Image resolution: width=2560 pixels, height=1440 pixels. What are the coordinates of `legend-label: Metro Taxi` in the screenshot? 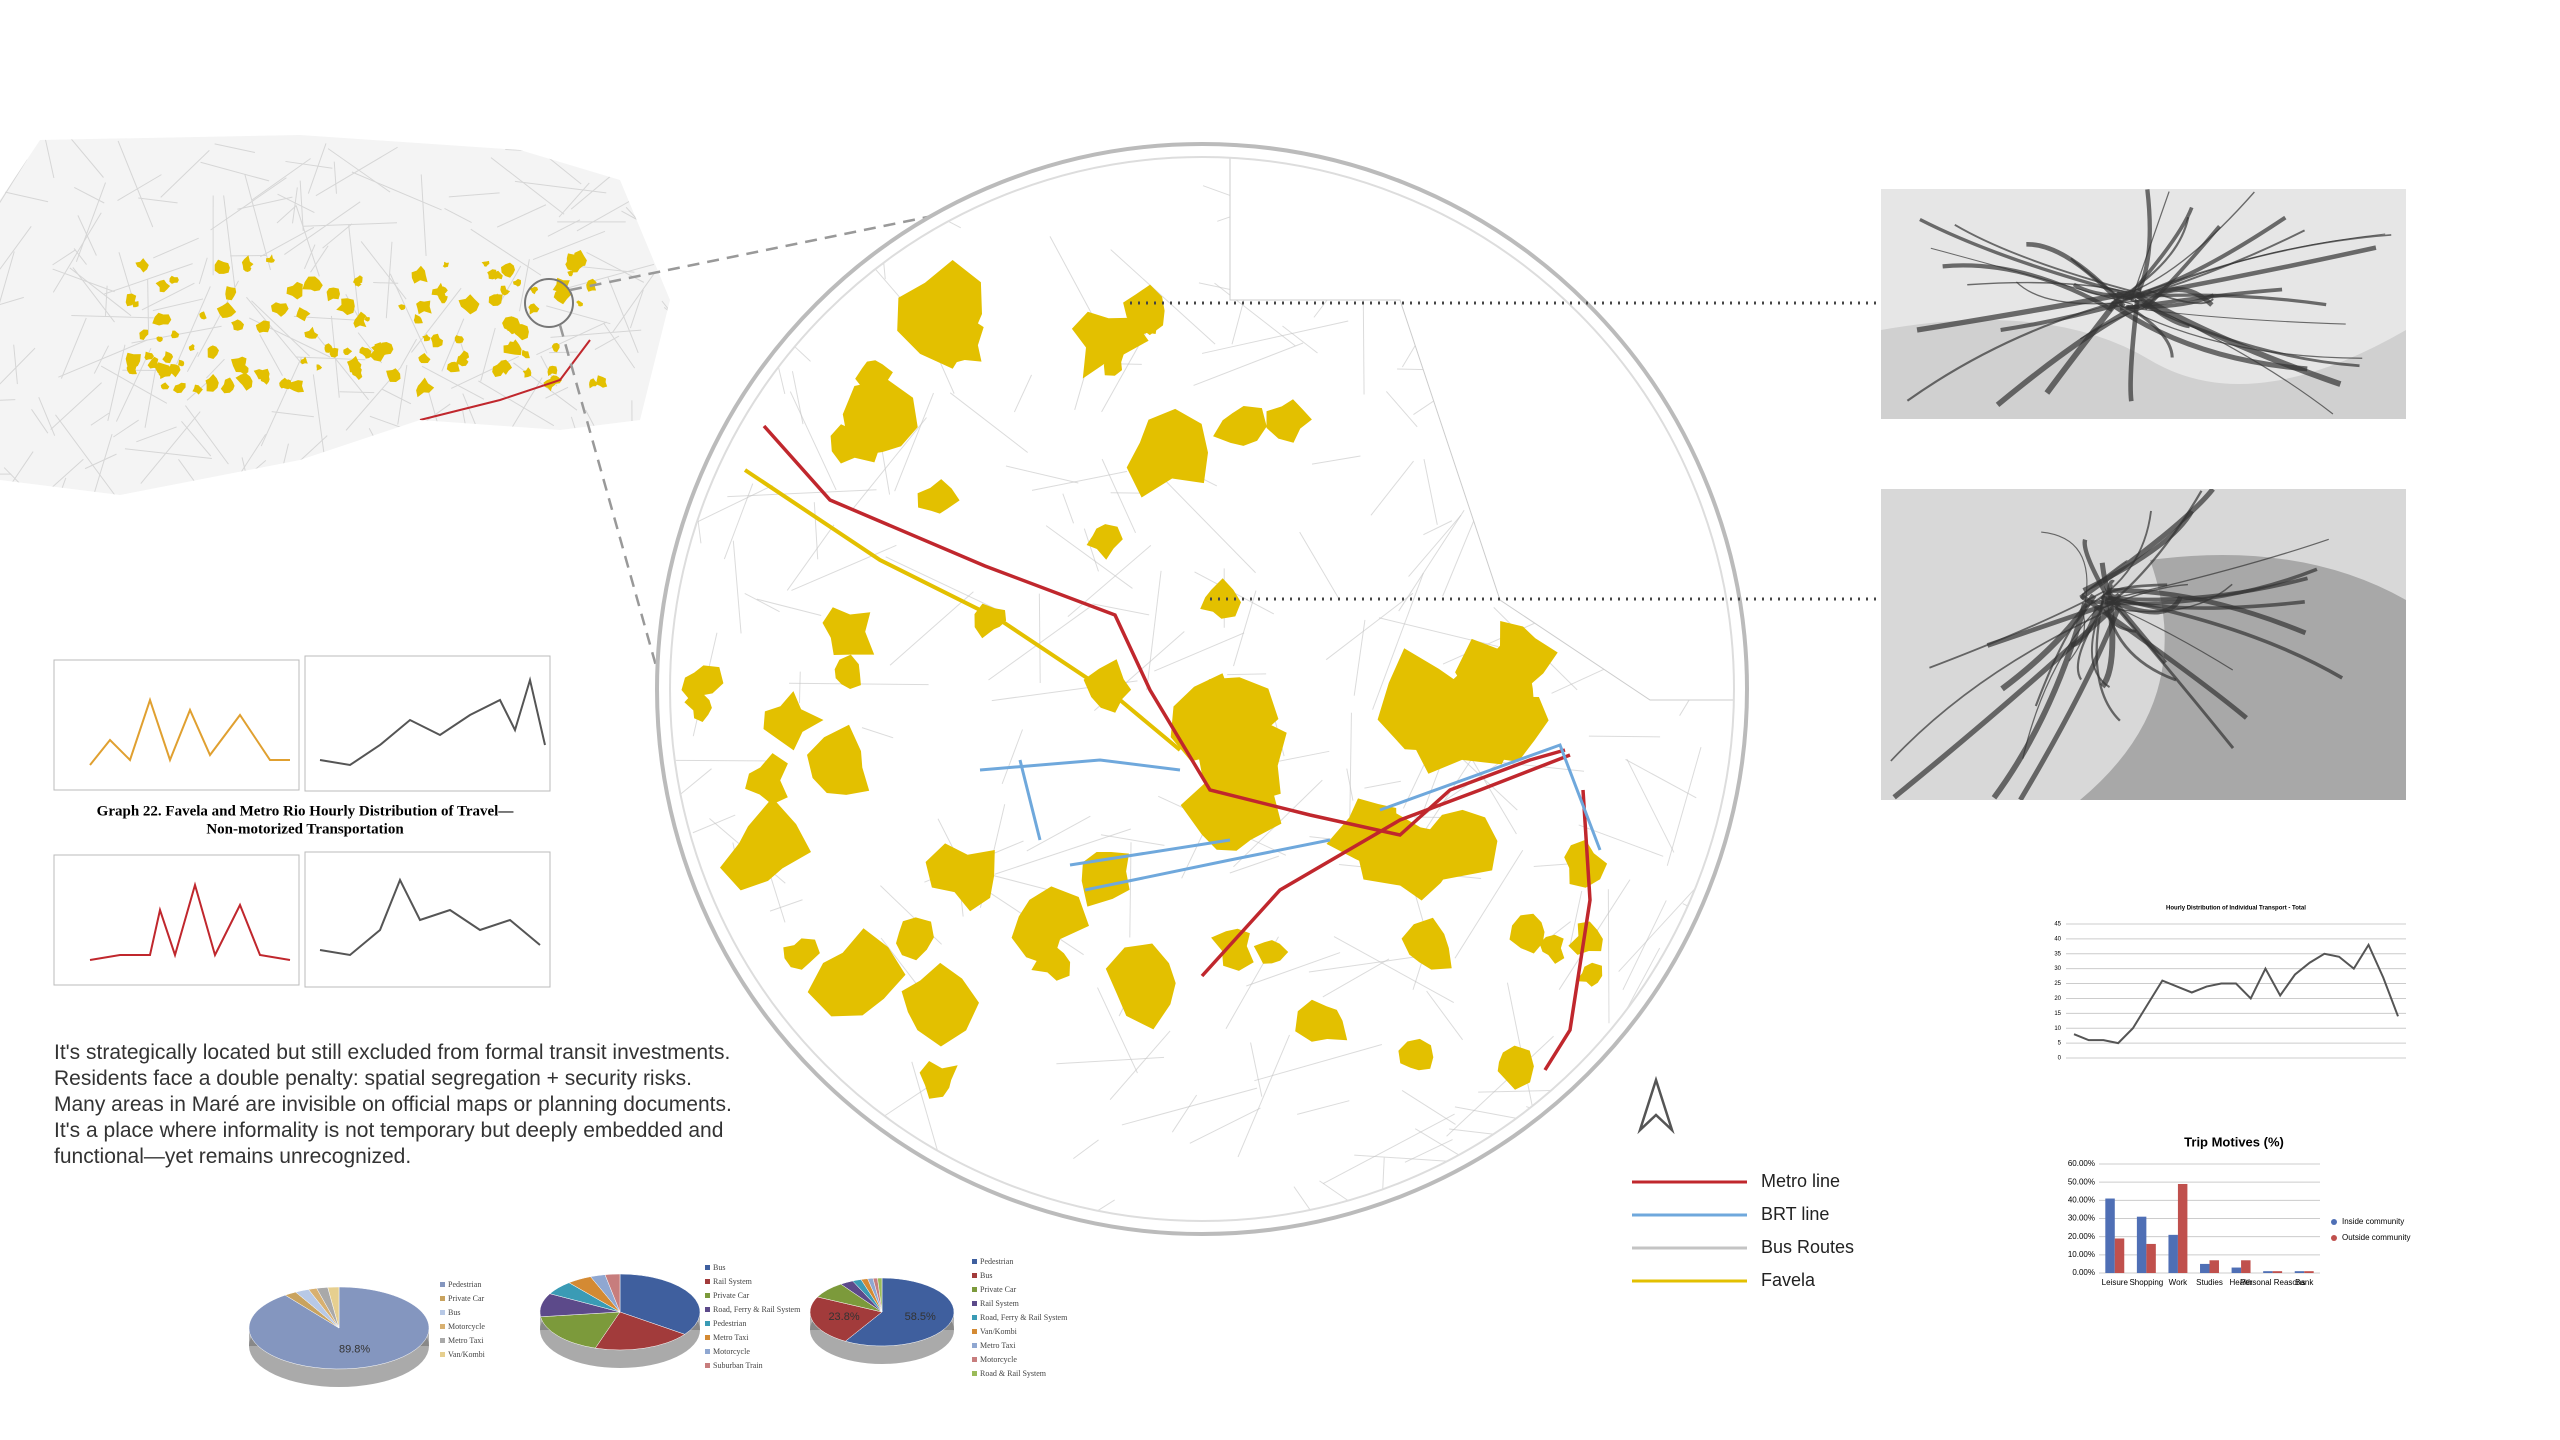 It's located at (731, 1337).